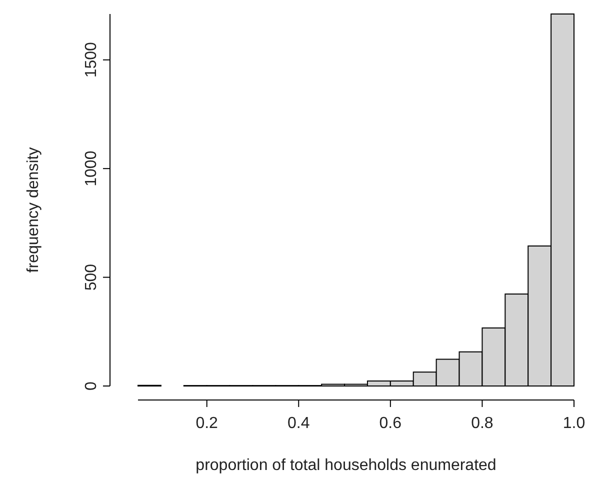  I want to click on x-tick-label: 1.0, so click(574, 423).